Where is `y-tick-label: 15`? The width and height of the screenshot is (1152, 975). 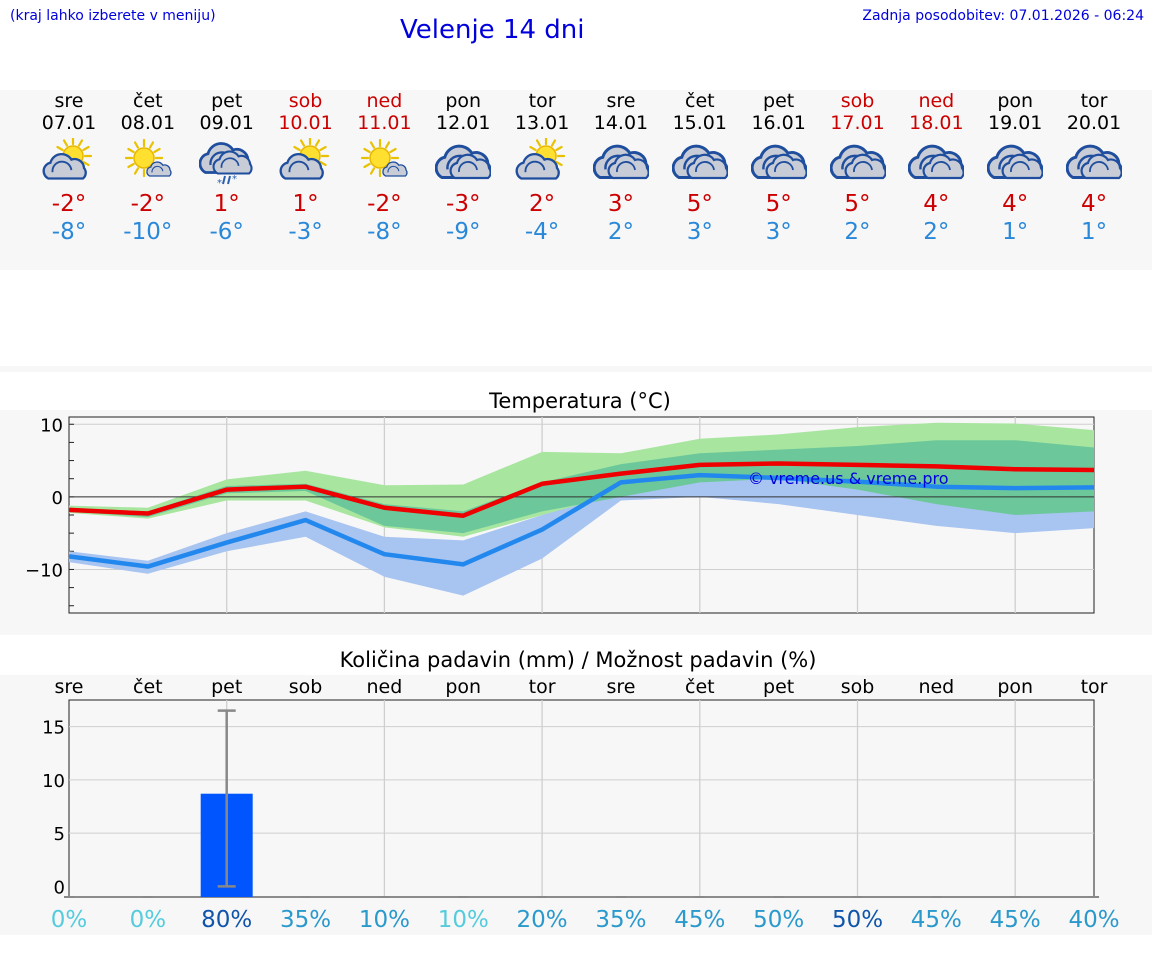 y-tick-label: 15 is located at coordinates (53, 728).